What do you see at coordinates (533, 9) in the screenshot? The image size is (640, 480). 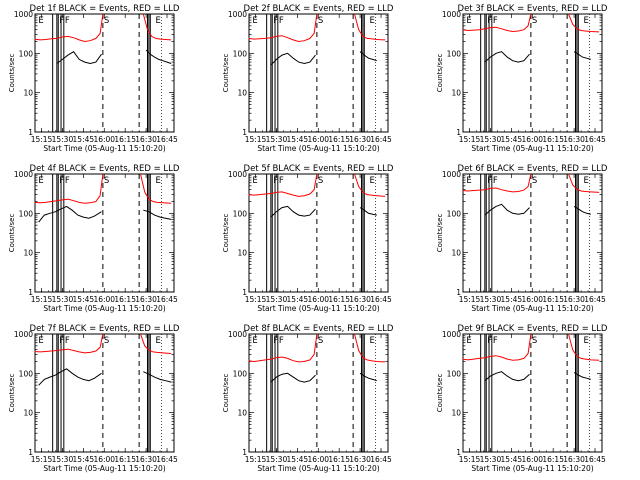 I see `chart-title: Det 3f BLACK = Events, RED = LLD` at bounding box center [533, 9].